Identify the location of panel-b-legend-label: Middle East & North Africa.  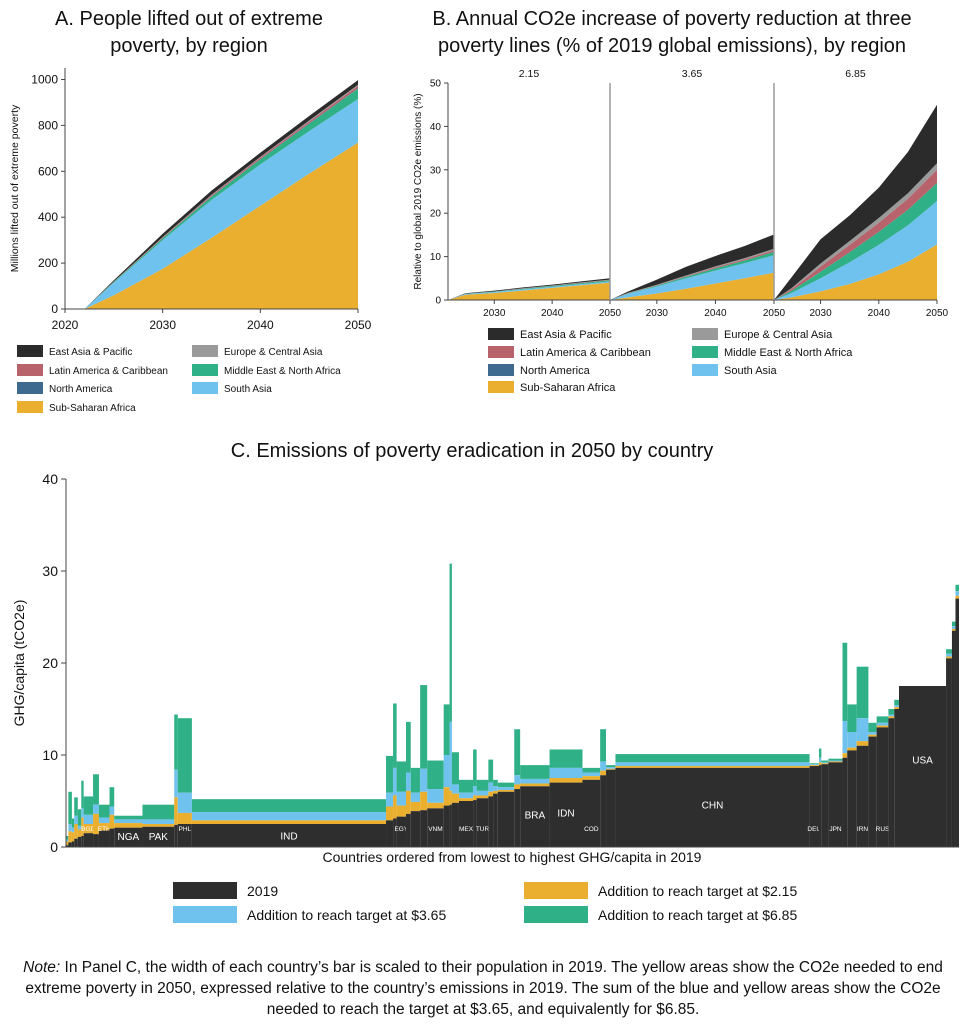
(788, 353).